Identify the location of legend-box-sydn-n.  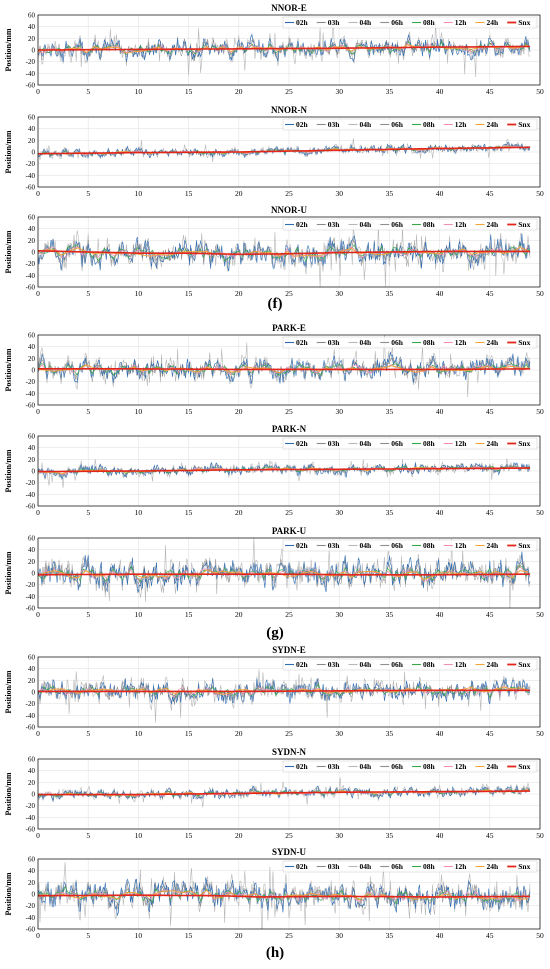
(410, 766).